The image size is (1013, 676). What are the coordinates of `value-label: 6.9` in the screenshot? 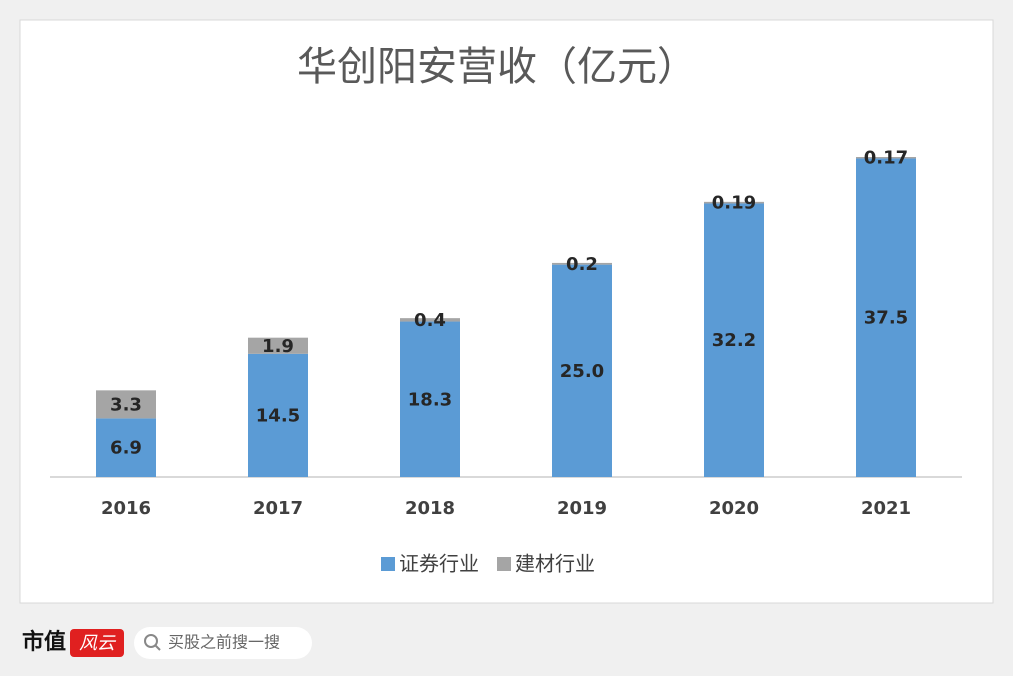 It's located at (126, 448).